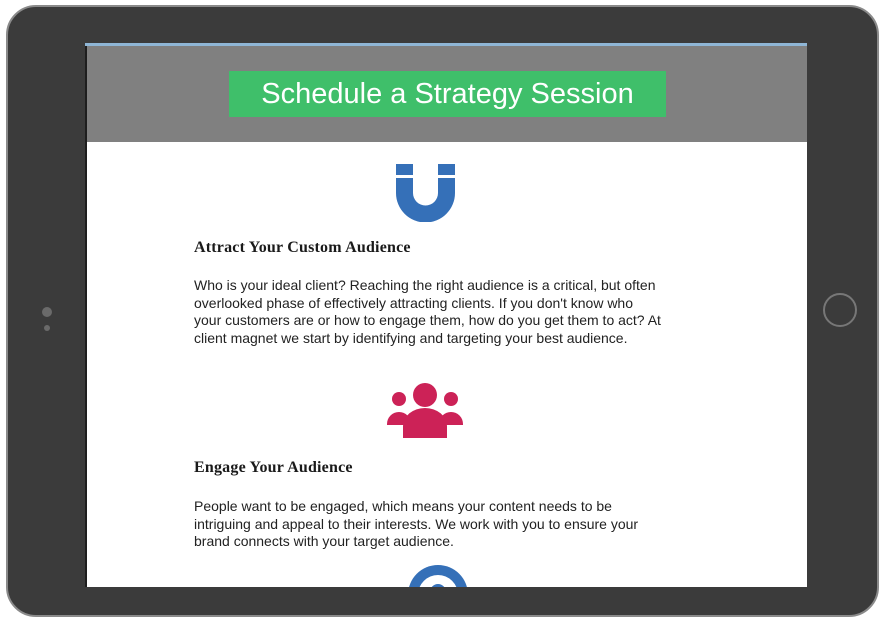 The height and width of the screenshot is (623, 885). I want to click on section-heading: Attract Your Custom Audience, so click(302, 247).